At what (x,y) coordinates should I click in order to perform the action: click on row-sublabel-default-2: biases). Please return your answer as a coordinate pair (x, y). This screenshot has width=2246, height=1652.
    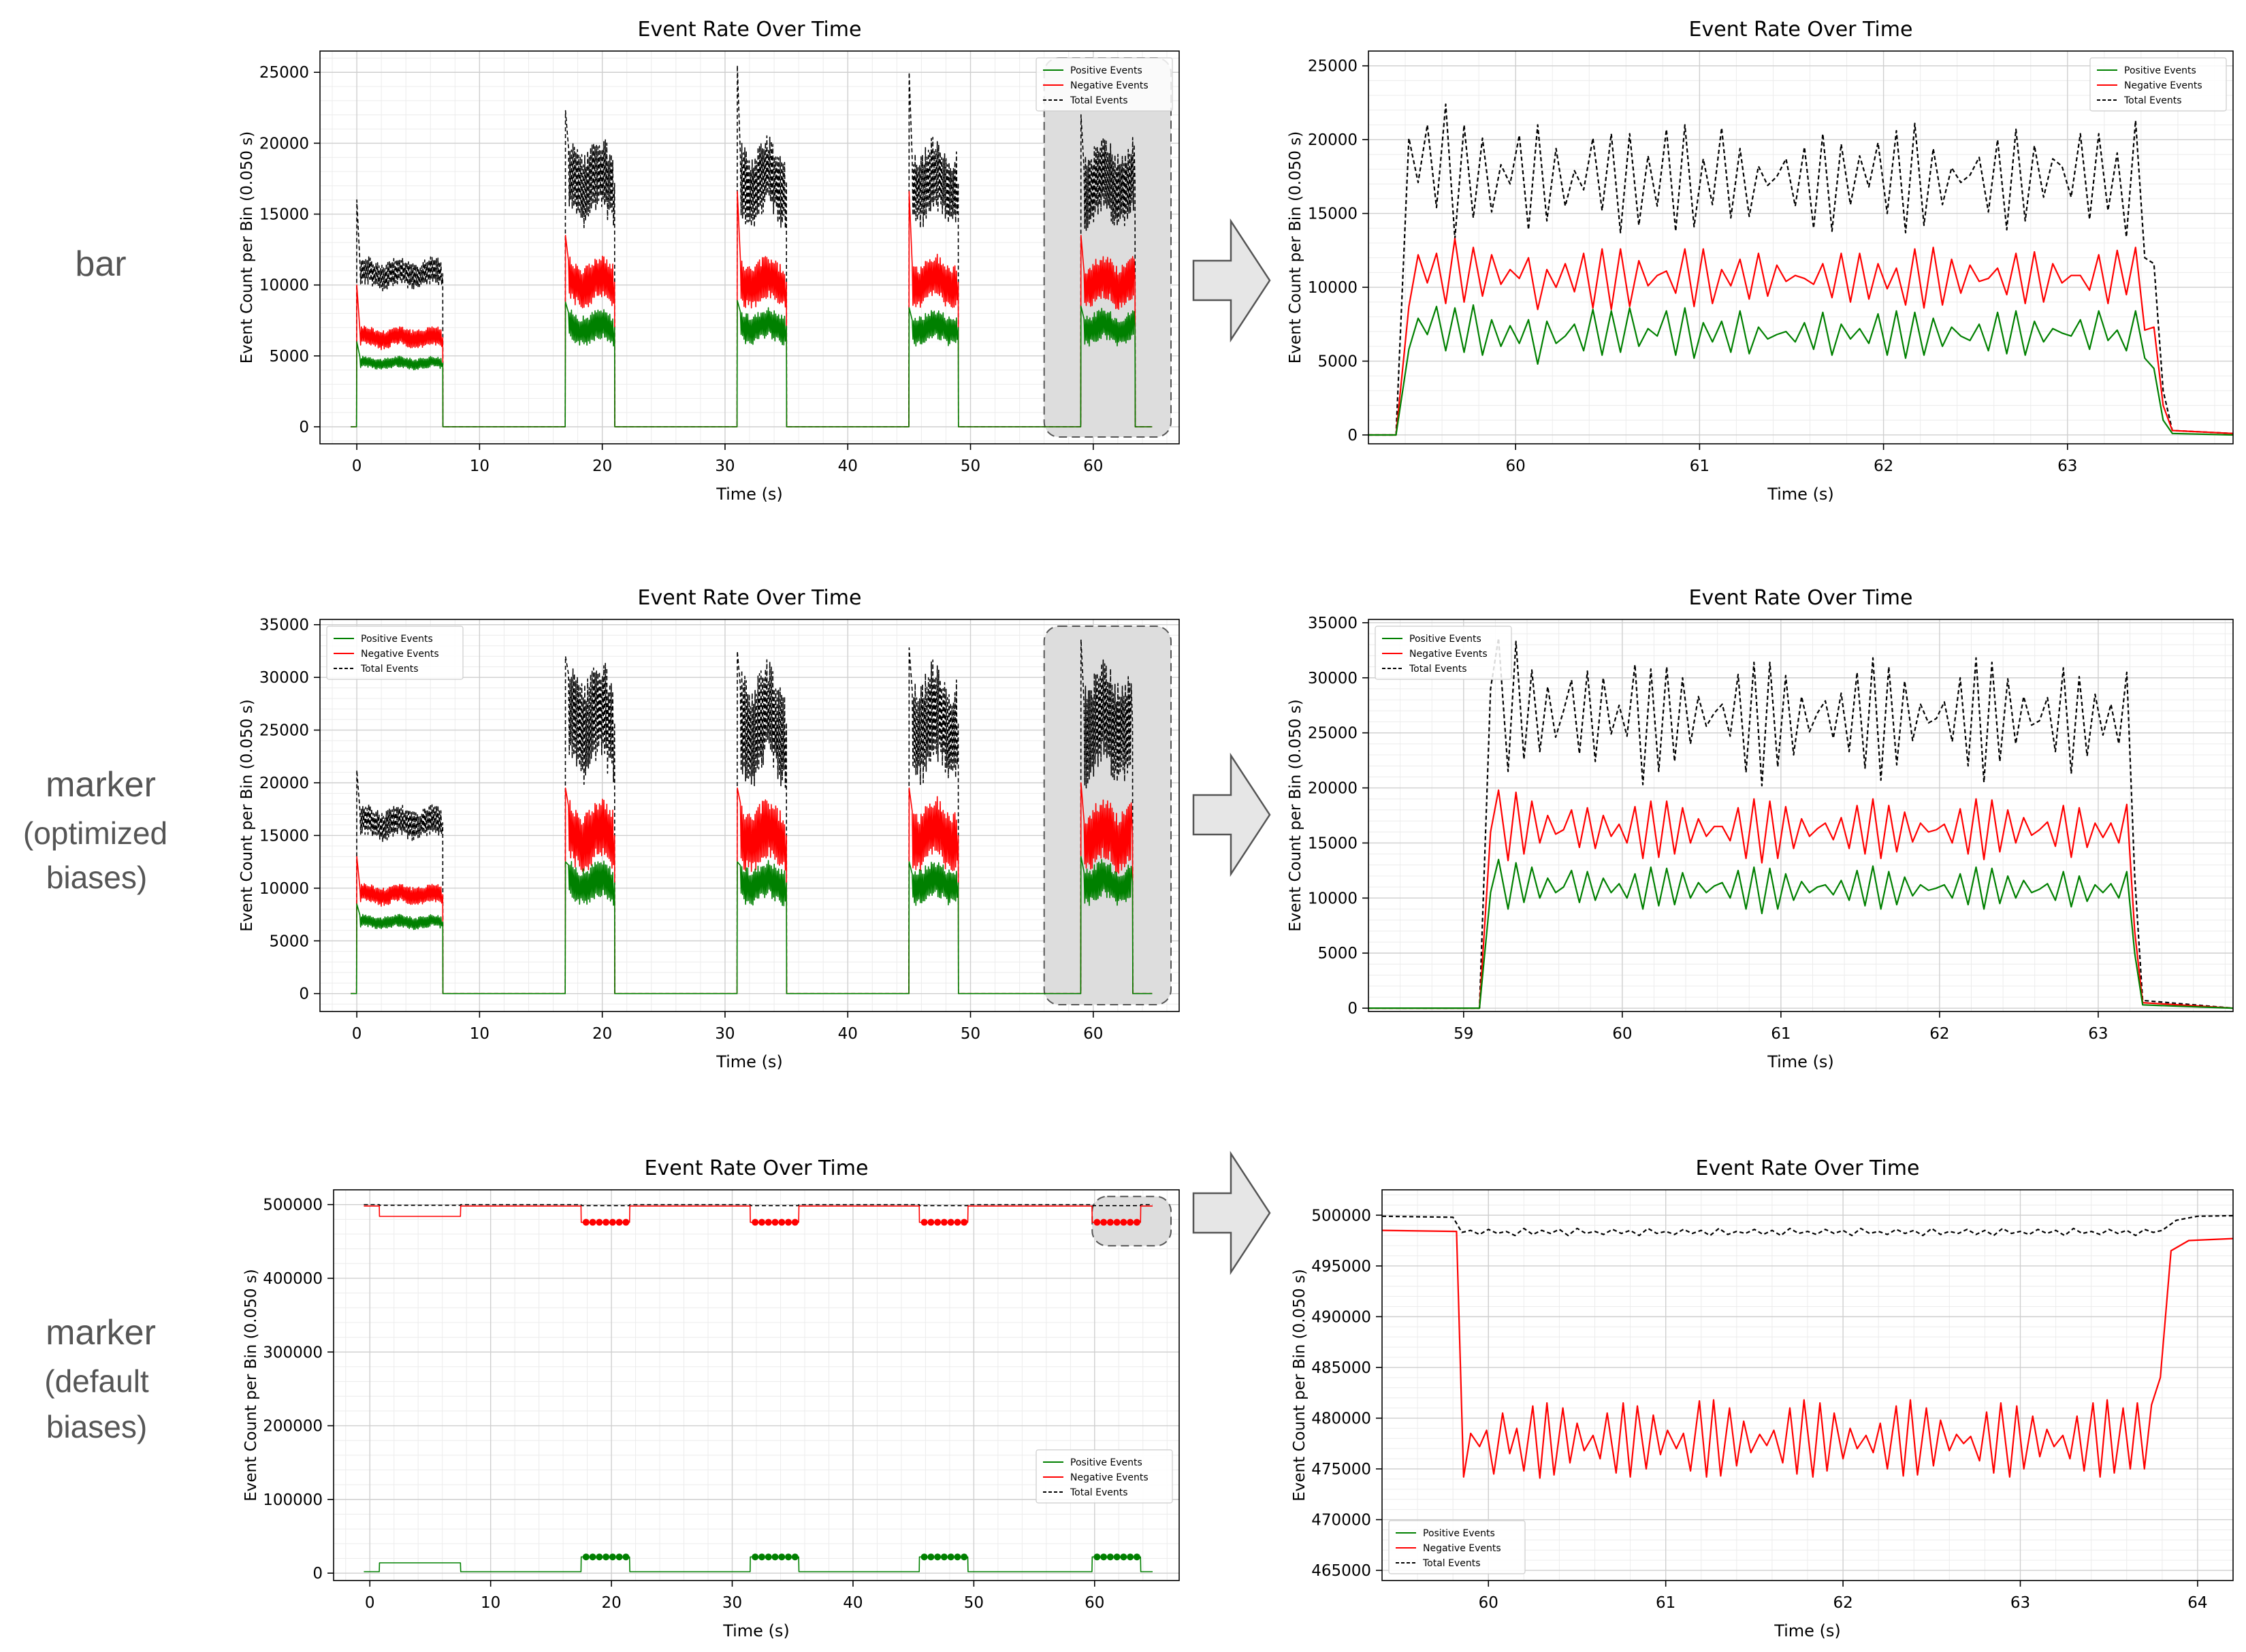
    Looking at the image, I should click on (97, 1426).